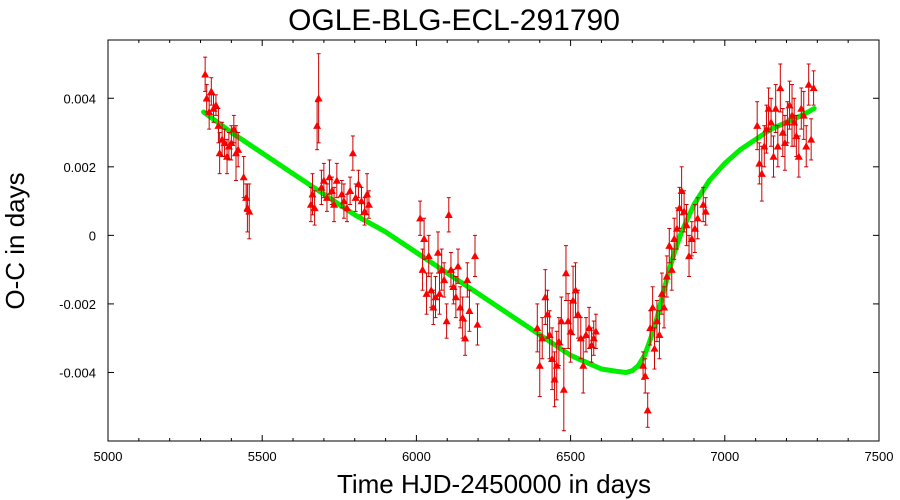 Image resolution: width=900 pixels, height=500 pixels. What do you see at coordinates (879, 456) in the screenshot?
I see `x-tick-label: 7500` at bounding box center [879, 456].